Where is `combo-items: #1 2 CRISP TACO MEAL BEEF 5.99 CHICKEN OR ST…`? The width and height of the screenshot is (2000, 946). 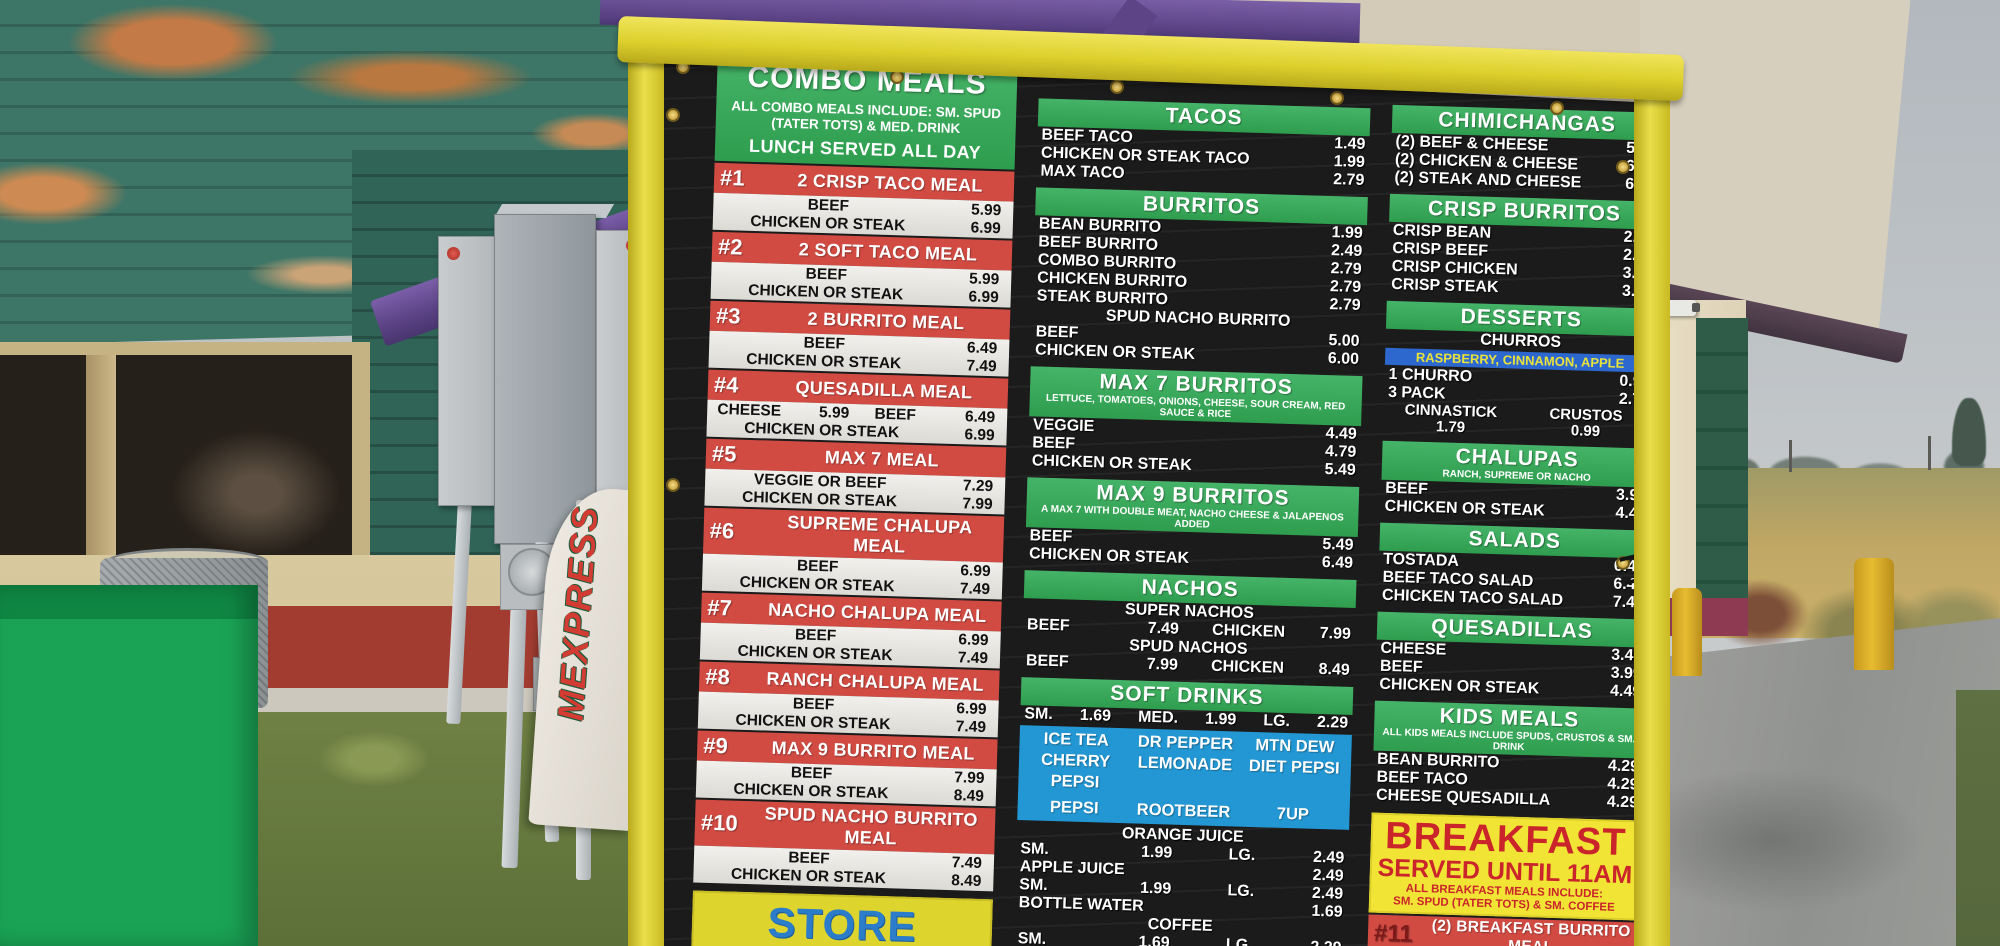 combo-items: #1 2 CRISP TACO MEAL BEEF 5.99 CHICKEN OR ST… is located at coordinates (854, 527).